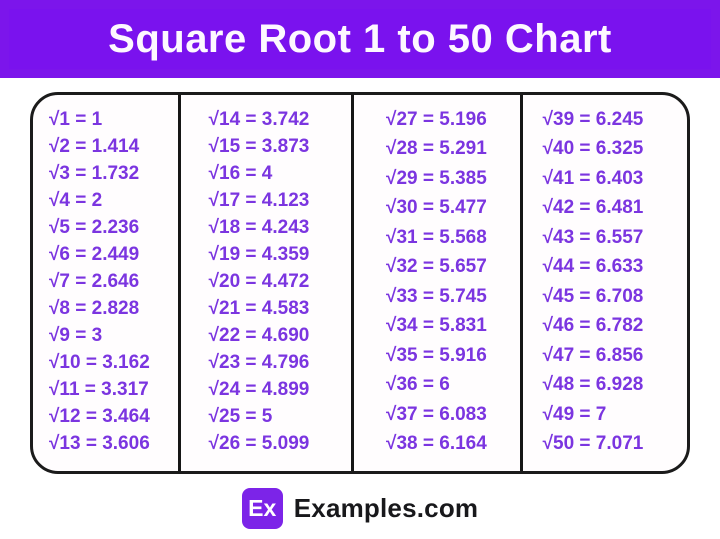  Describe the element at coordinates (574, 414) in the screenshot. I see `sqrt-entry: √49 = 7` at that location.